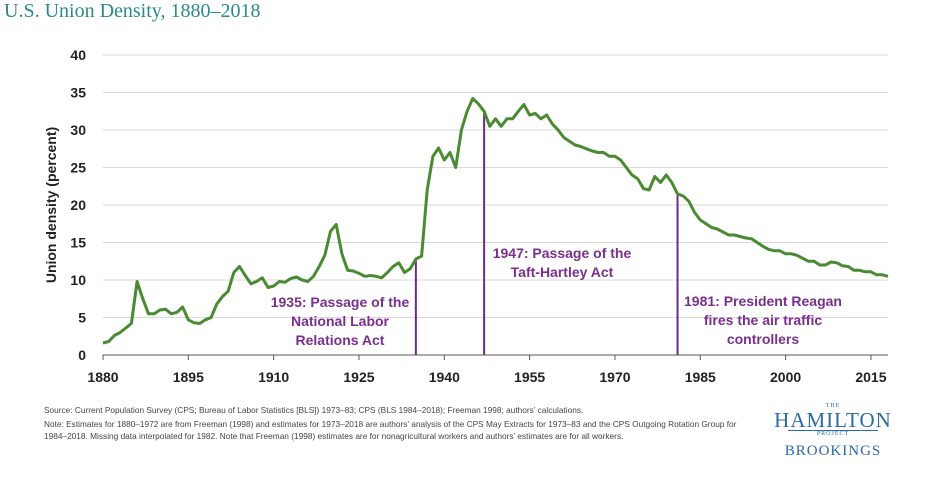 The height and width of the screenshot is (480, 944). Describe the element at coordinates (529, 377) in the screenshot. I see `x-tick-label: 1955` at that location.